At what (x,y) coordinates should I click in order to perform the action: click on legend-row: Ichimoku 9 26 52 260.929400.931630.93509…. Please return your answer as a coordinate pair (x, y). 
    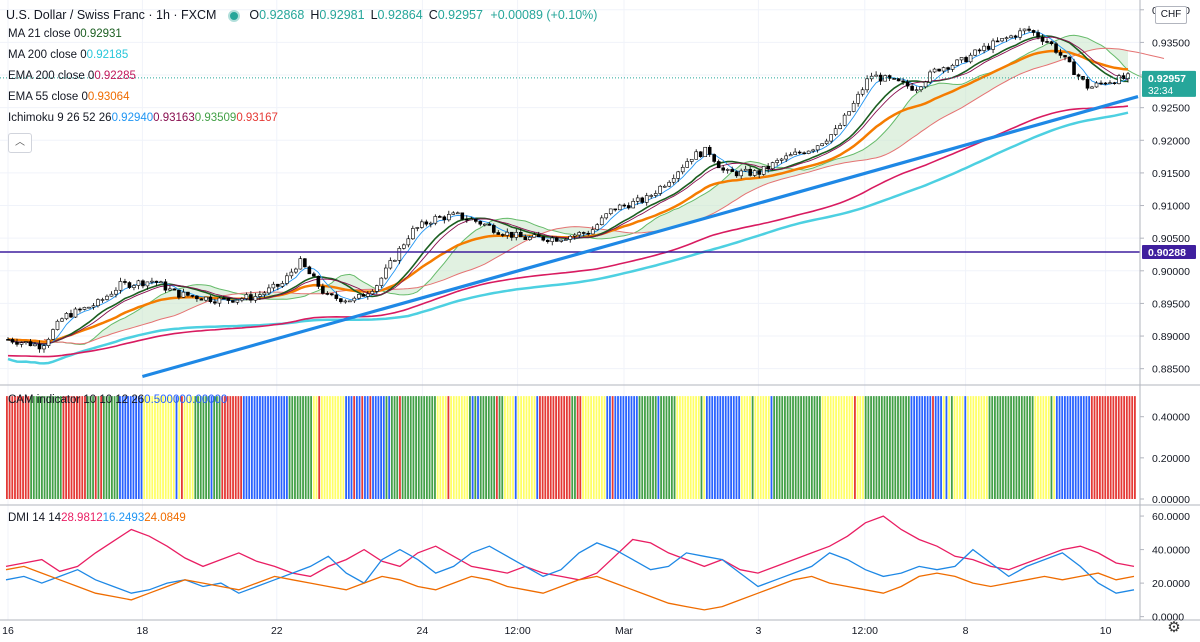
    Looking at the image, I should click on (143, 118).